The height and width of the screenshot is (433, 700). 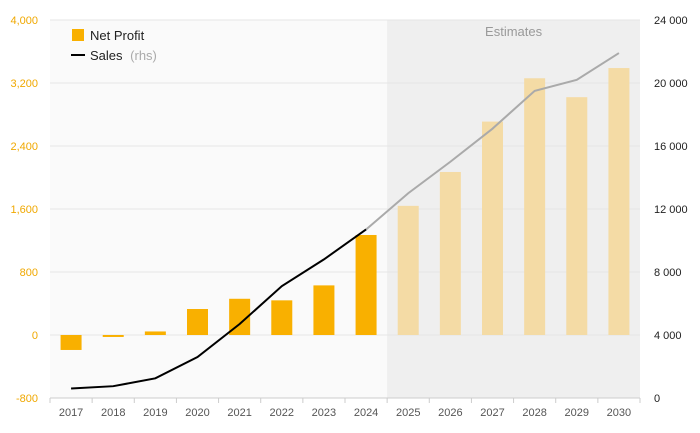 What do you see at coordinates (113, 413) in the screenshot?
I see `x-tick-label: 2018` at bounding box center [113, 413].